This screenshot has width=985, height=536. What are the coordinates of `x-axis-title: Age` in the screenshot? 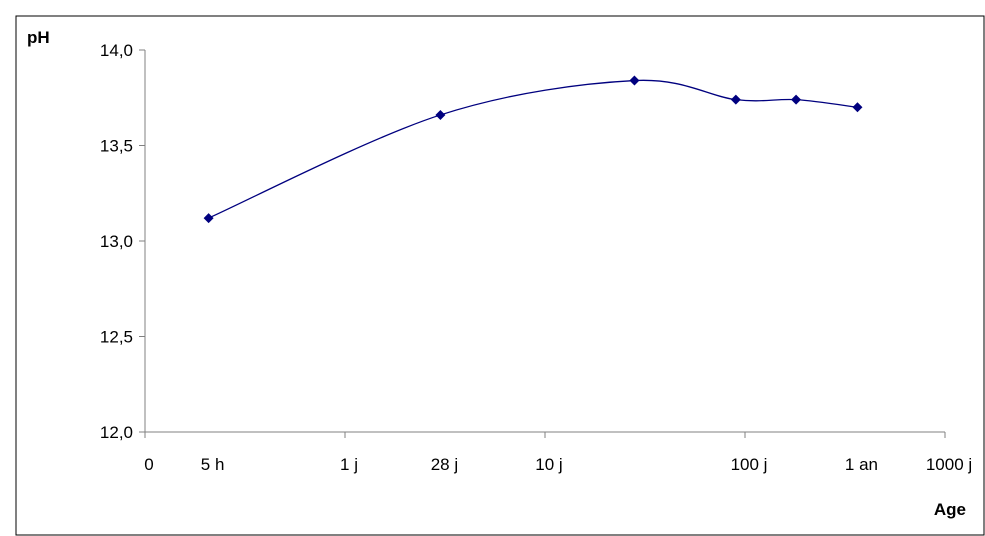 It's located at (950, 509).